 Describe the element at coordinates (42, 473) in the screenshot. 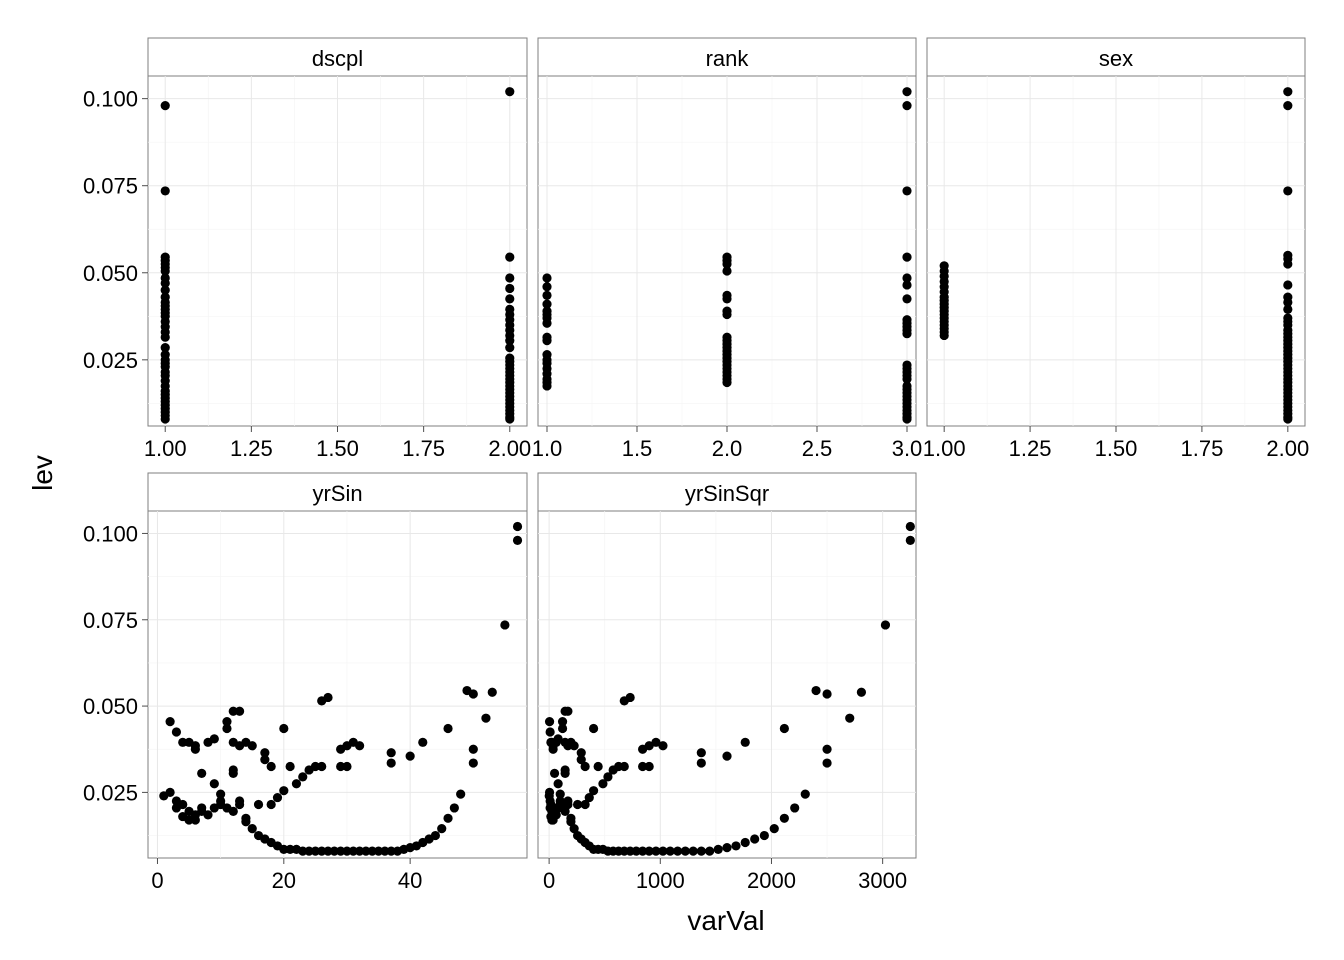

I see `y-axis-title: lev` at that location.